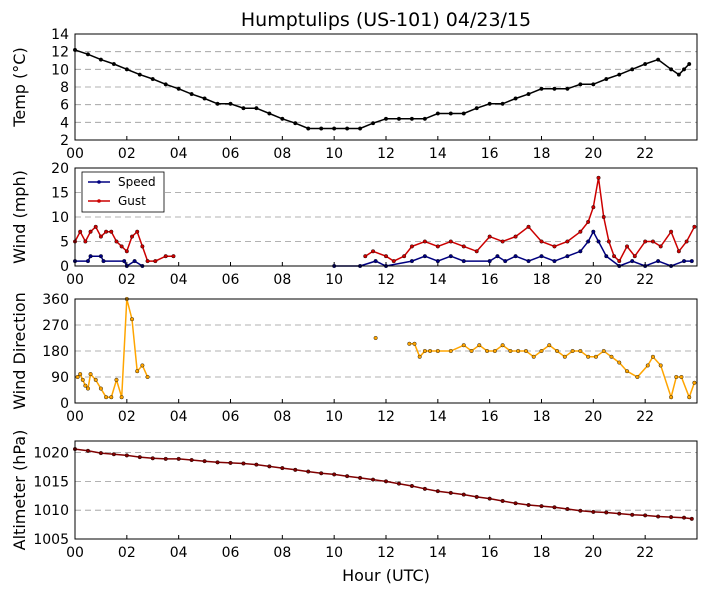 This screenshot has height=594, width=705. What do you see at coordinates (231, 553) in the screenshot?
I see `x-tick-label: 06` at bounding box center [231, 553].